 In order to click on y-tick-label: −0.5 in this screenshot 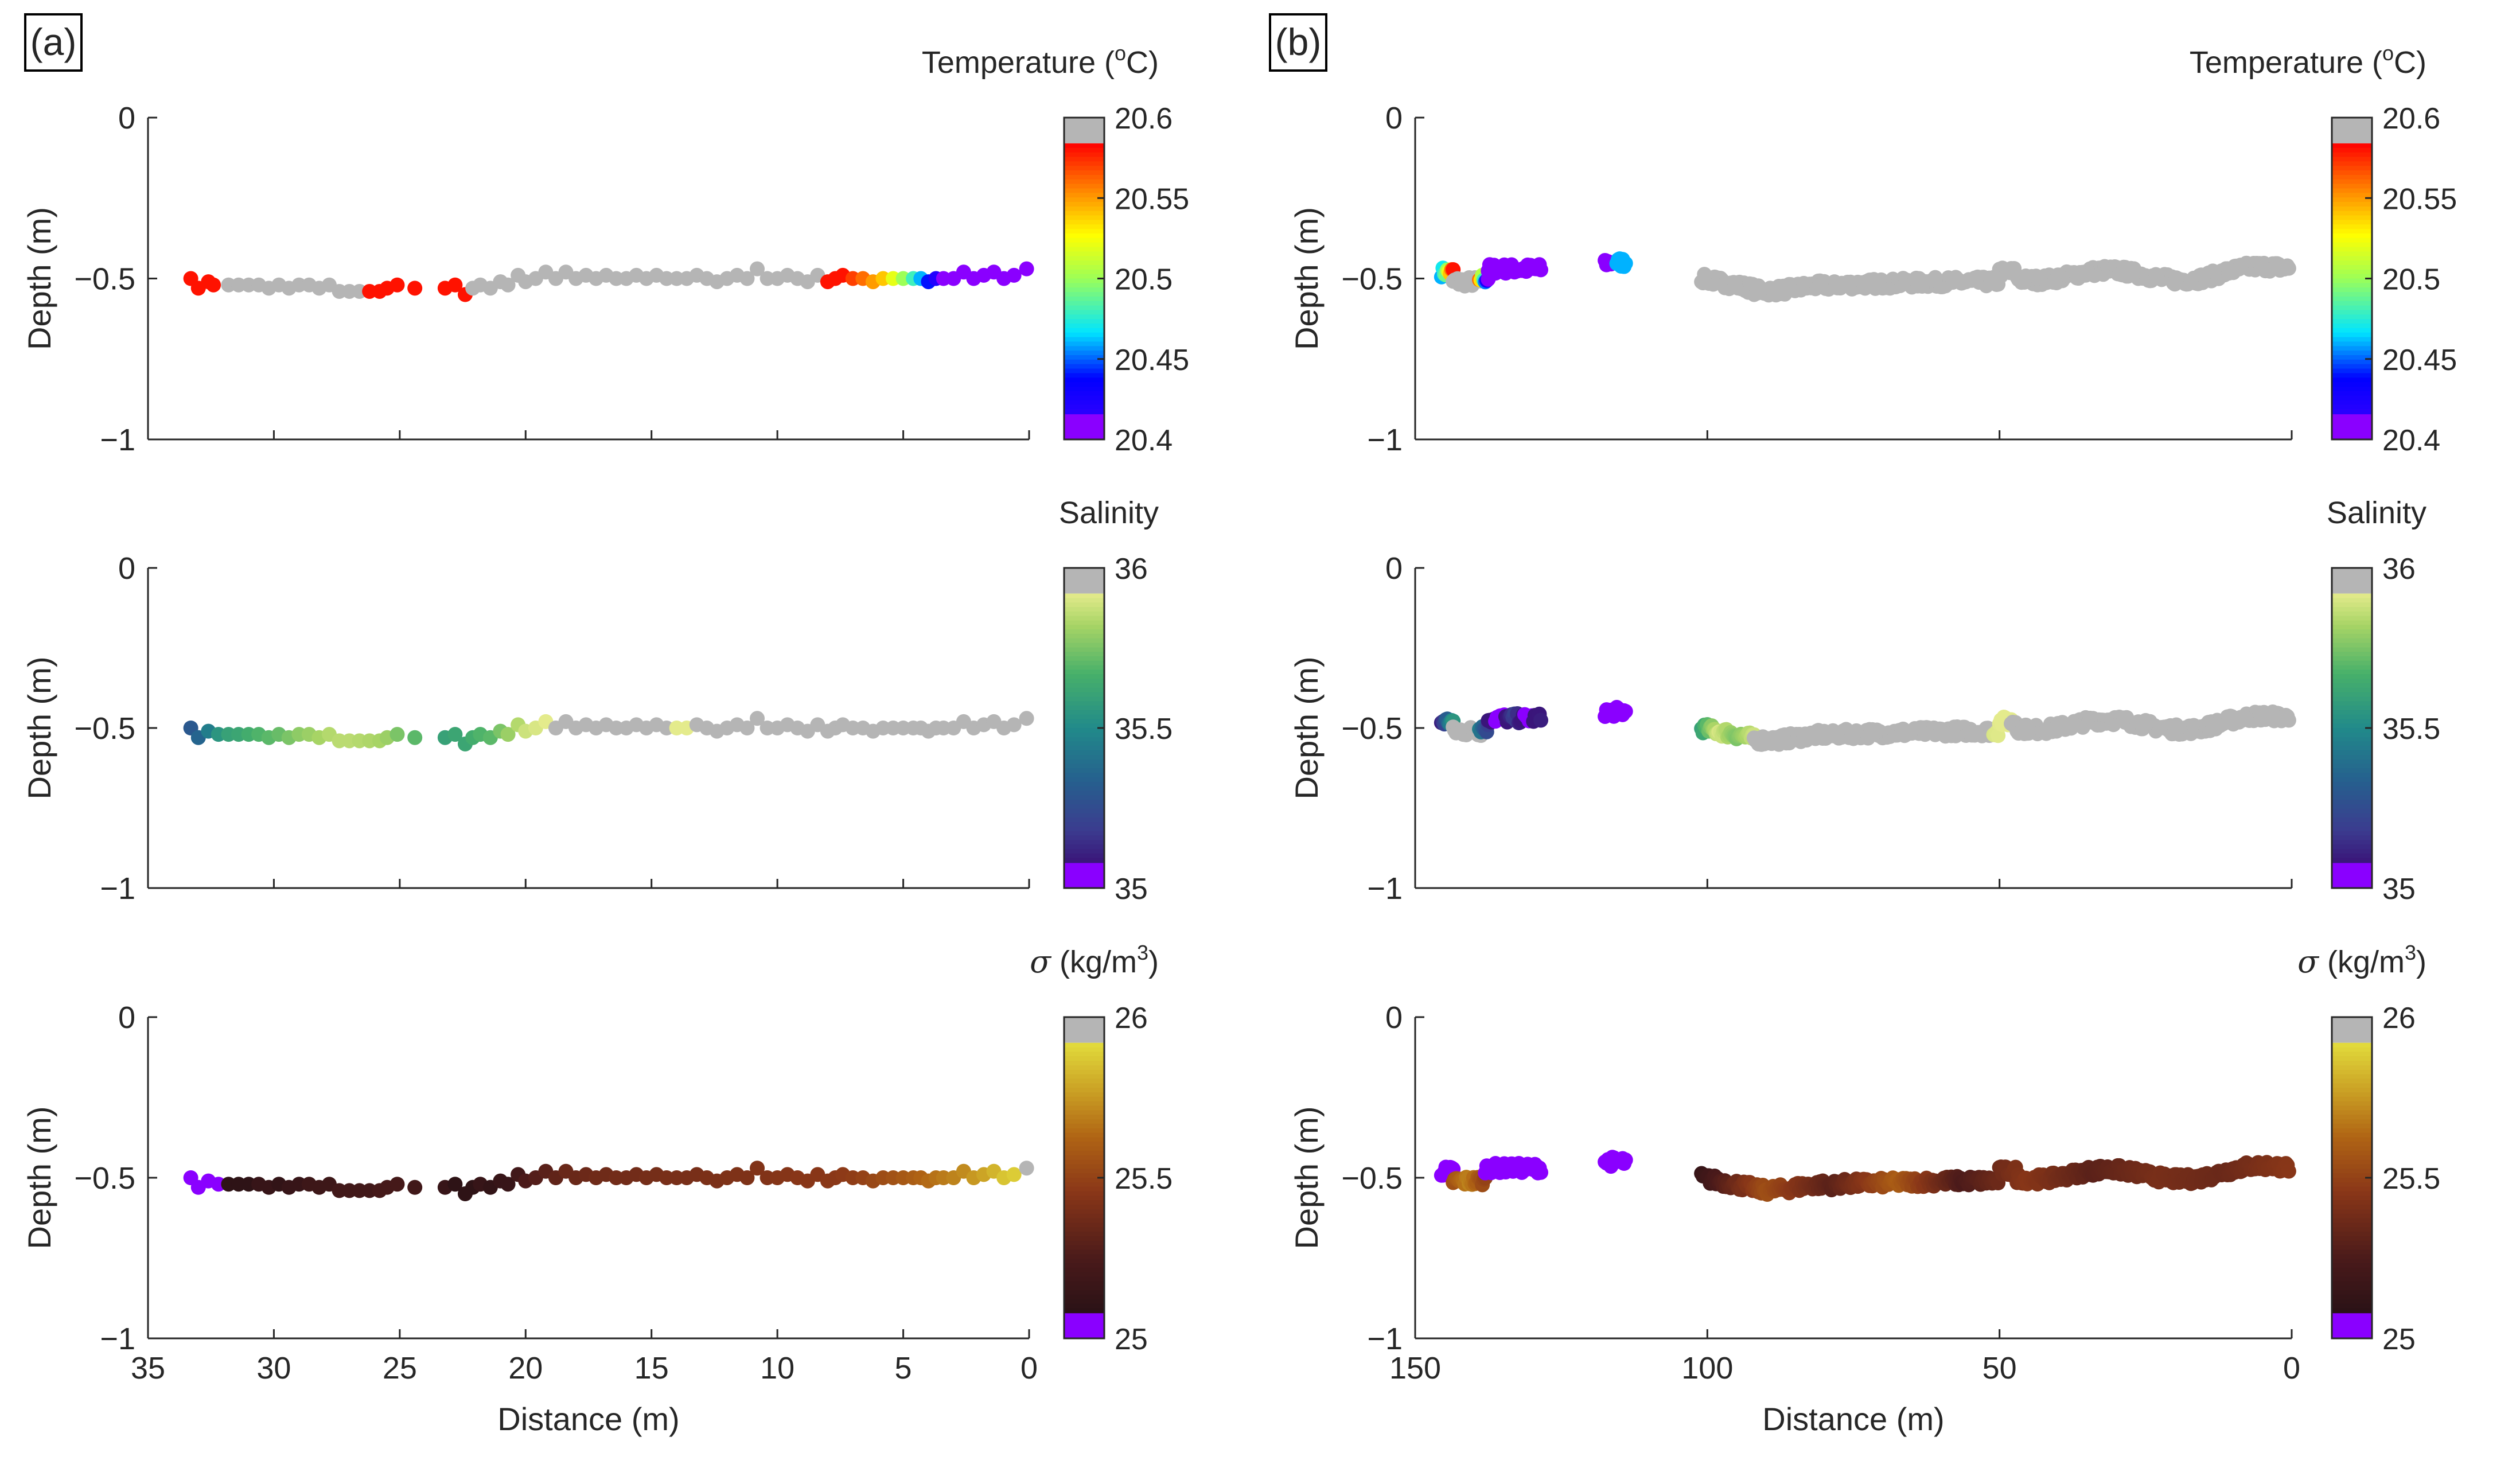, I will do `click(104, 728)`.